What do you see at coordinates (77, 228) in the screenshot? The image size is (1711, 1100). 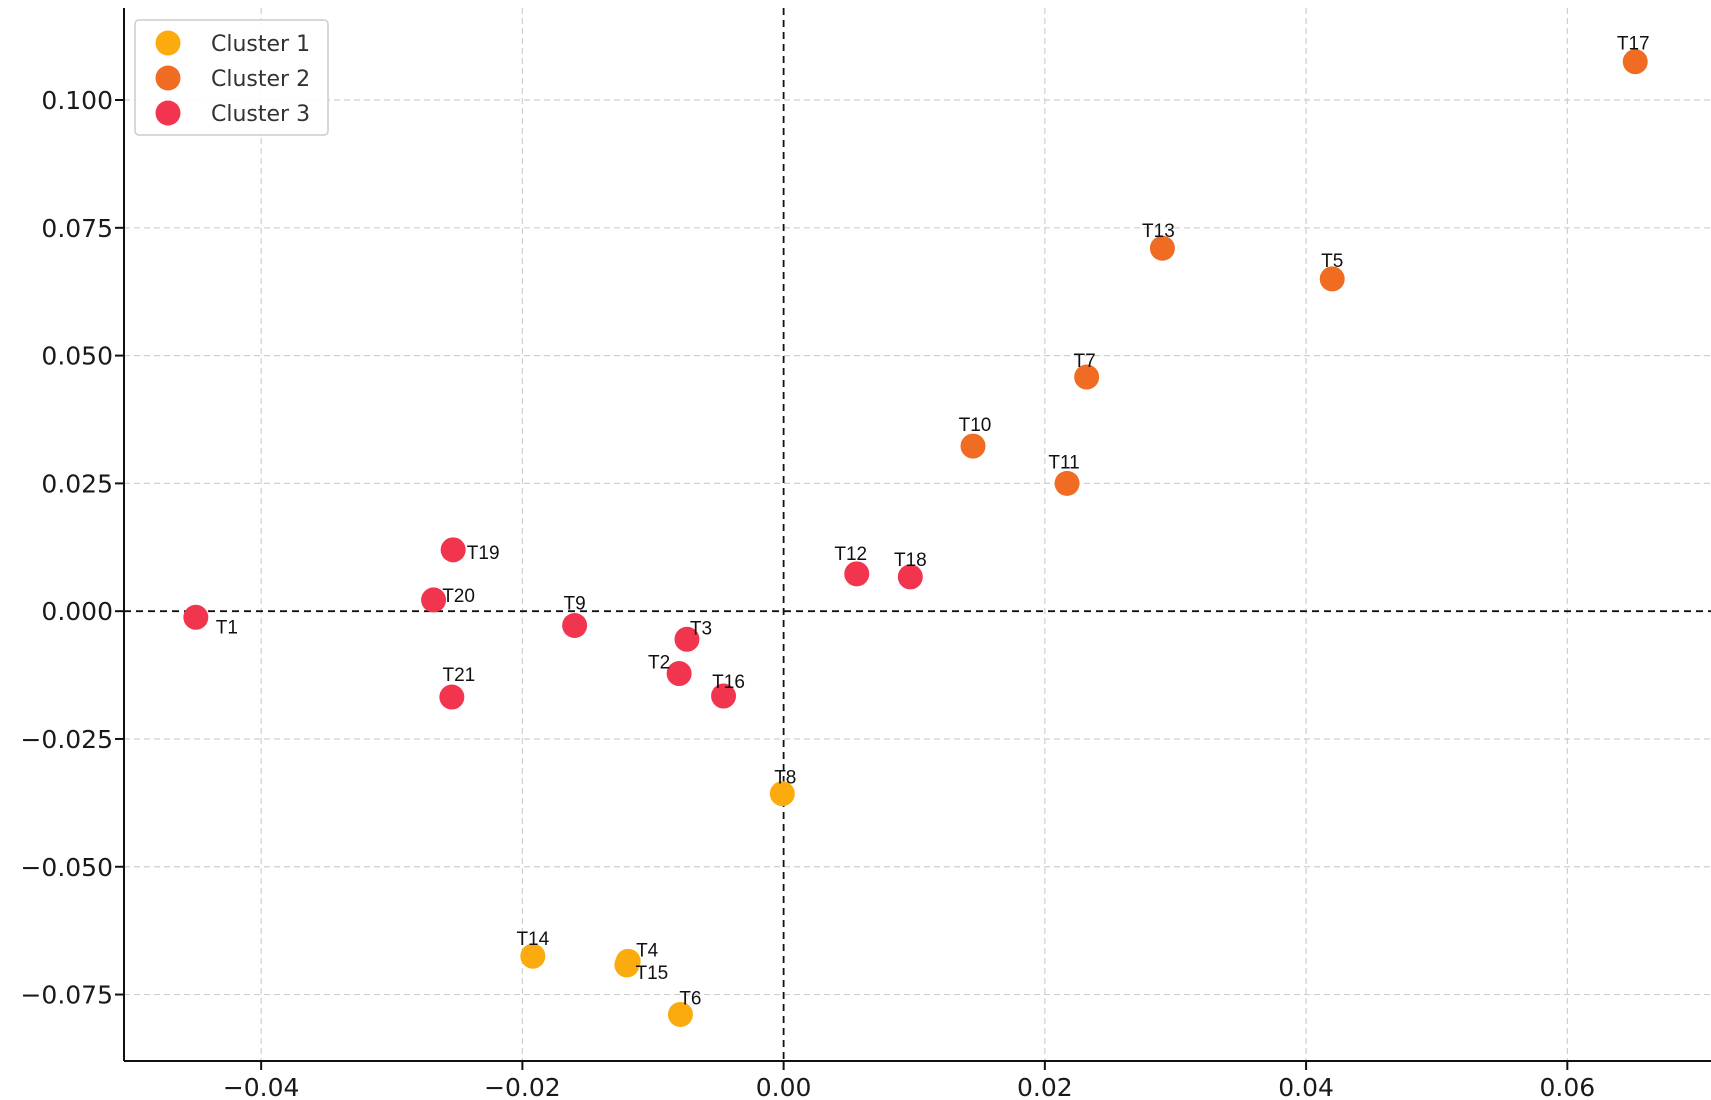 I see `y-tick-label: 0.075` at bounding box center [77, 228].